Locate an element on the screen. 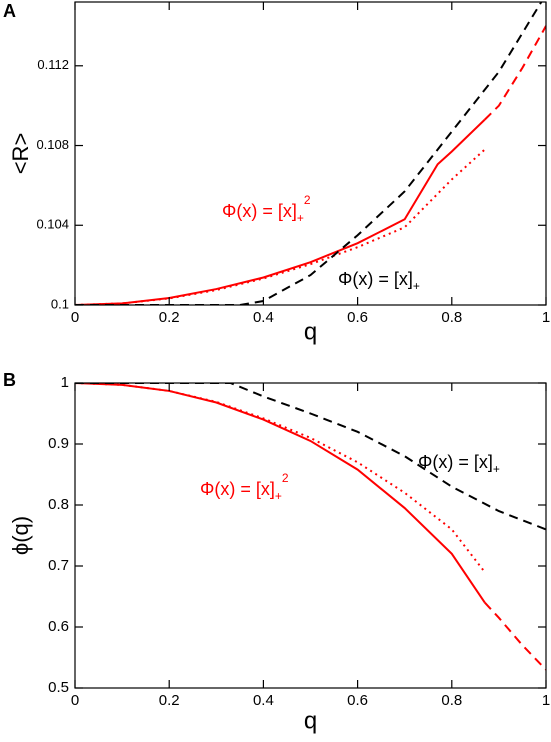  y-tick-label: 0.9 is located at coordinates (58, 443).